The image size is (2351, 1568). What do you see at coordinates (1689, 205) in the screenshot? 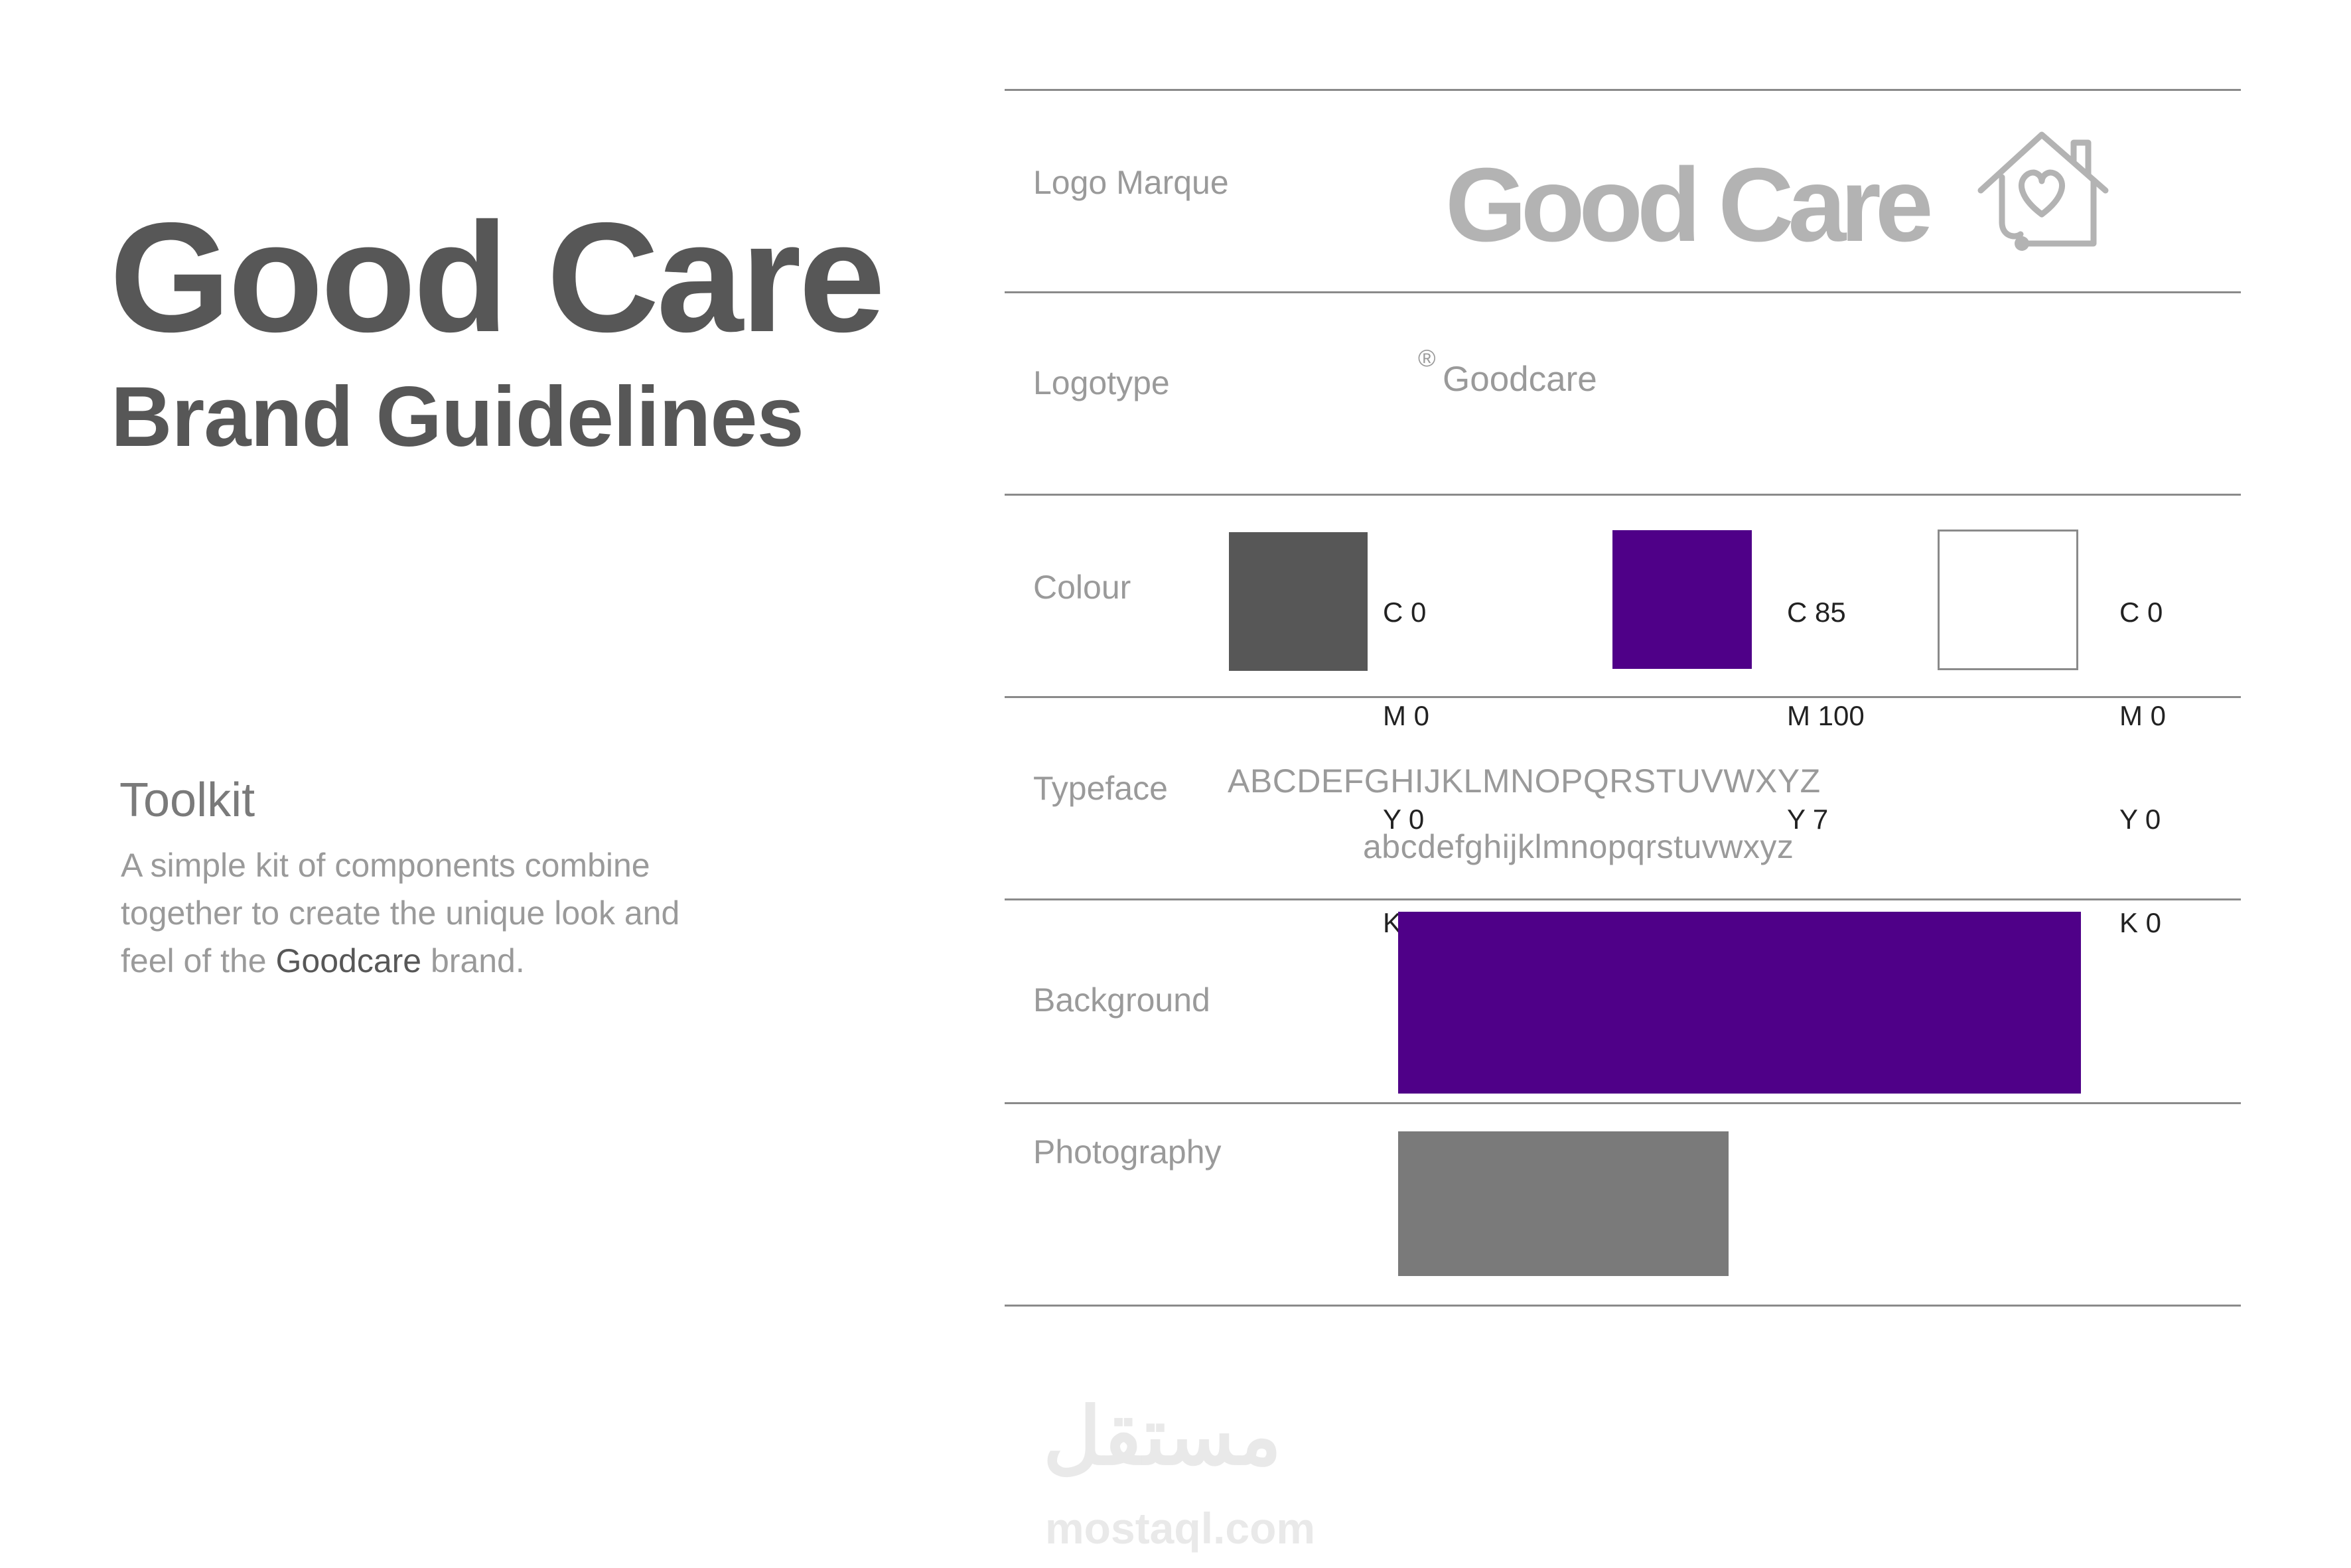
I see `logo-wordmark: Good Care` at bounding box center [1689, 205].